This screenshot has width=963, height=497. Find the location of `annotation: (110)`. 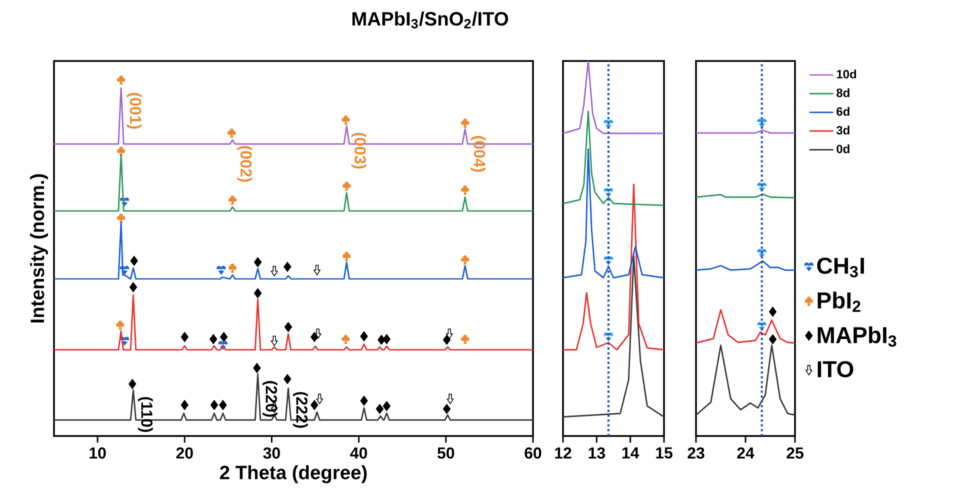

annotation: (110) is located at coordinates (145, 414).